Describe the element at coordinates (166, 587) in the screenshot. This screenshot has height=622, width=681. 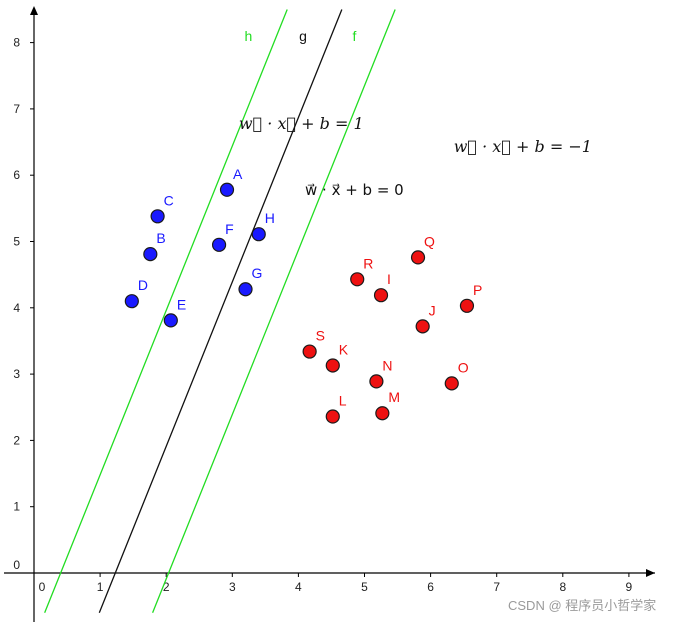
I see `x-tick-label: 2` at that location.